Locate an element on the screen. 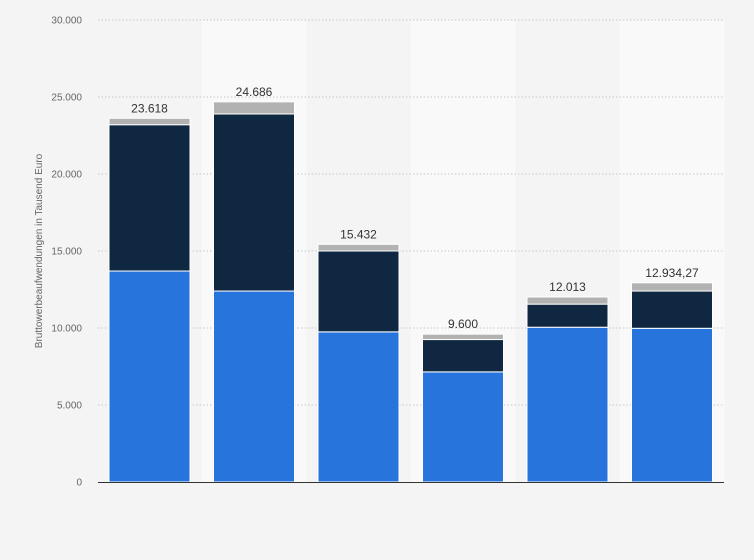  bar-total-label: 9.600 is located at coordinates (463, 324).